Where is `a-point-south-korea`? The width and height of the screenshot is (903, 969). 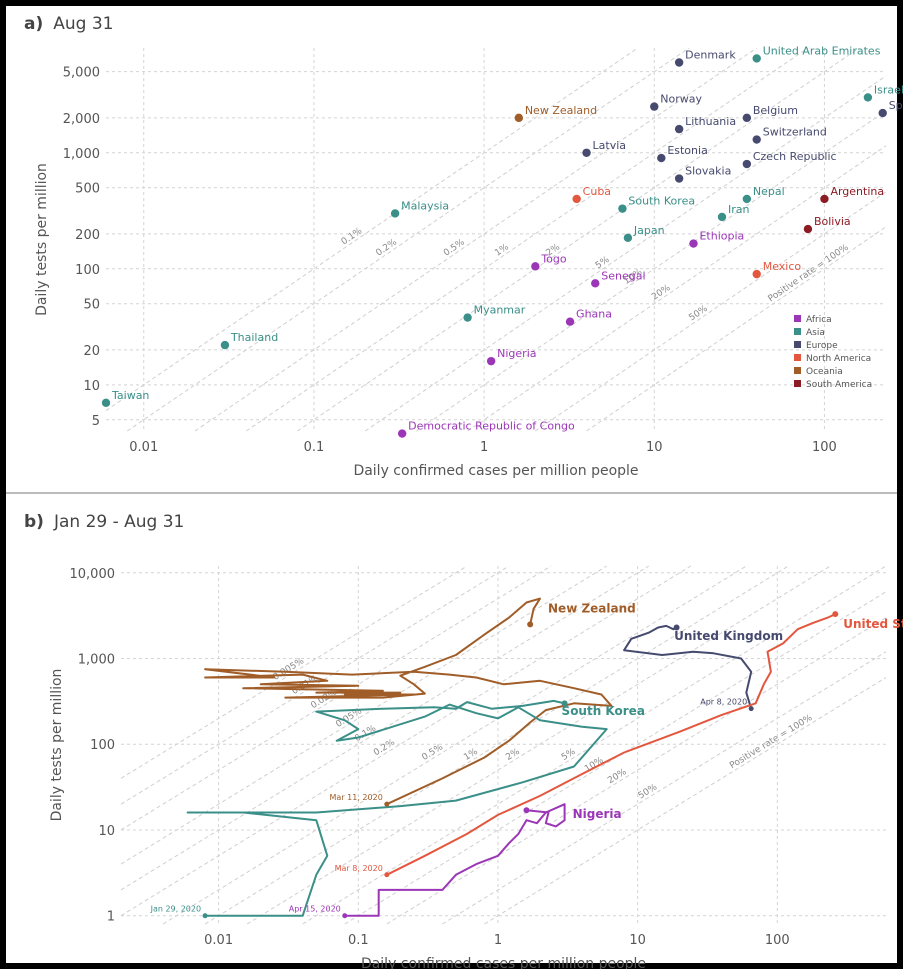 a-point-south-korea is located at coordinates (622, 208).